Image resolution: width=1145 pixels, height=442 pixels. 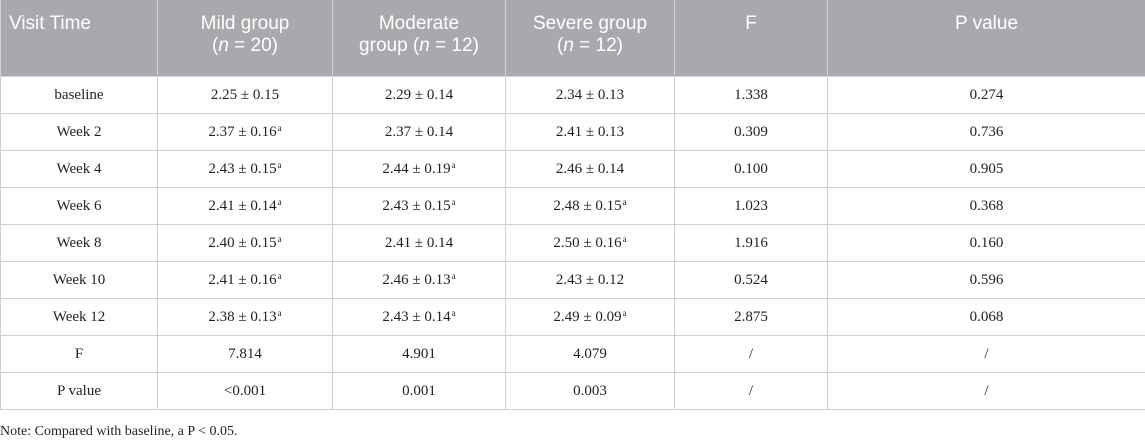 I want to click on header-f: F, so click(x=751, y=38).